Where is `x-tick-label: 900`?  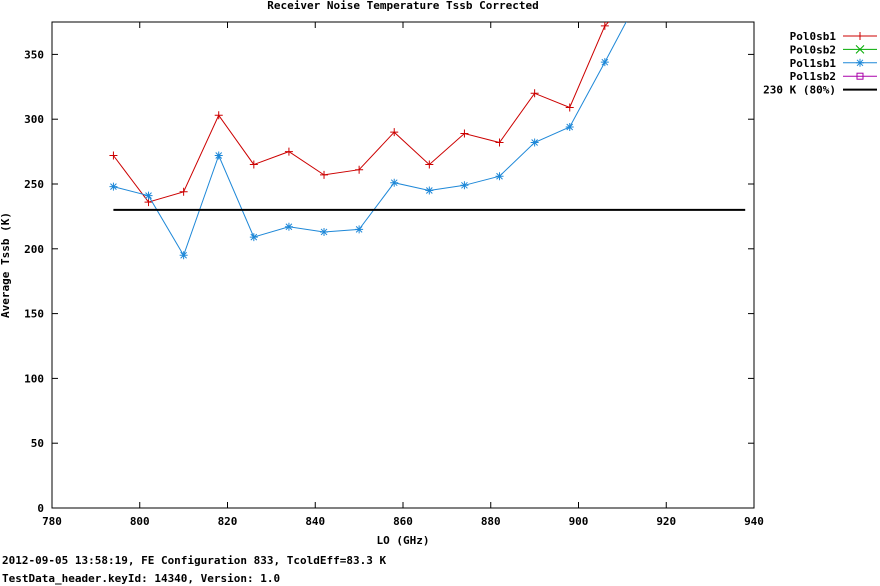 x-tick-label: 900 is located at coordinates (579, 521).